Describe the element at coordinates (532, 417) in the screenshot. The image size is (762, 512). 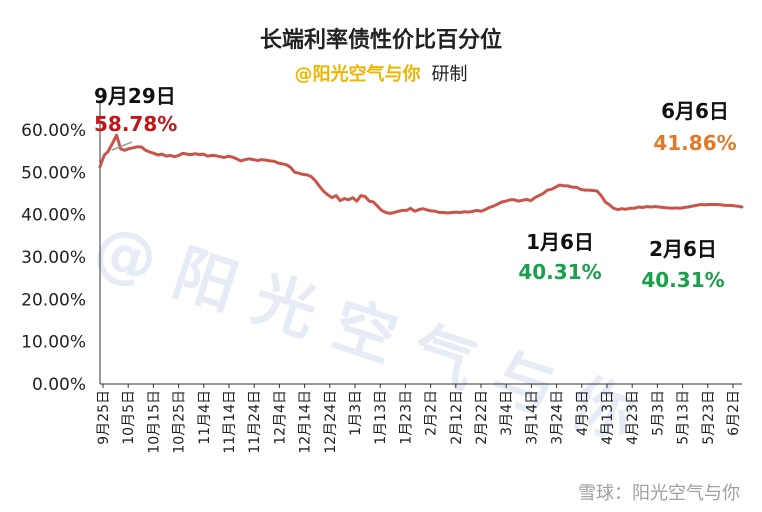
I see `x-tick-label: 3月14日` at that location.